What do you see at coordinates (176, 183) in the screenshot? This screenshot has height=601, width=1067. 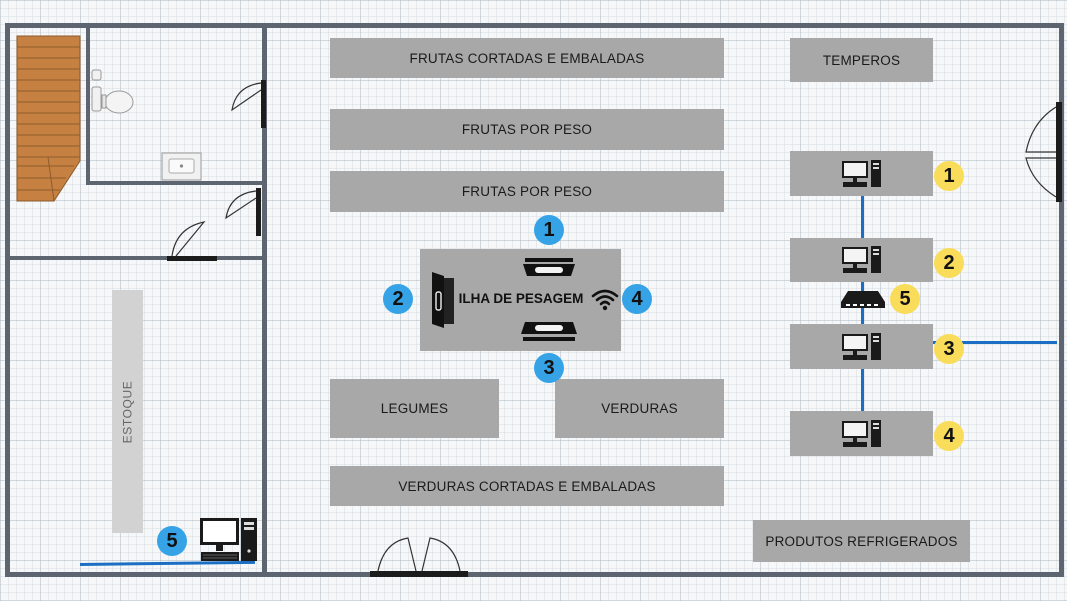 I see `bathroom-wall-horizontal` at bounding box center [176, 183].